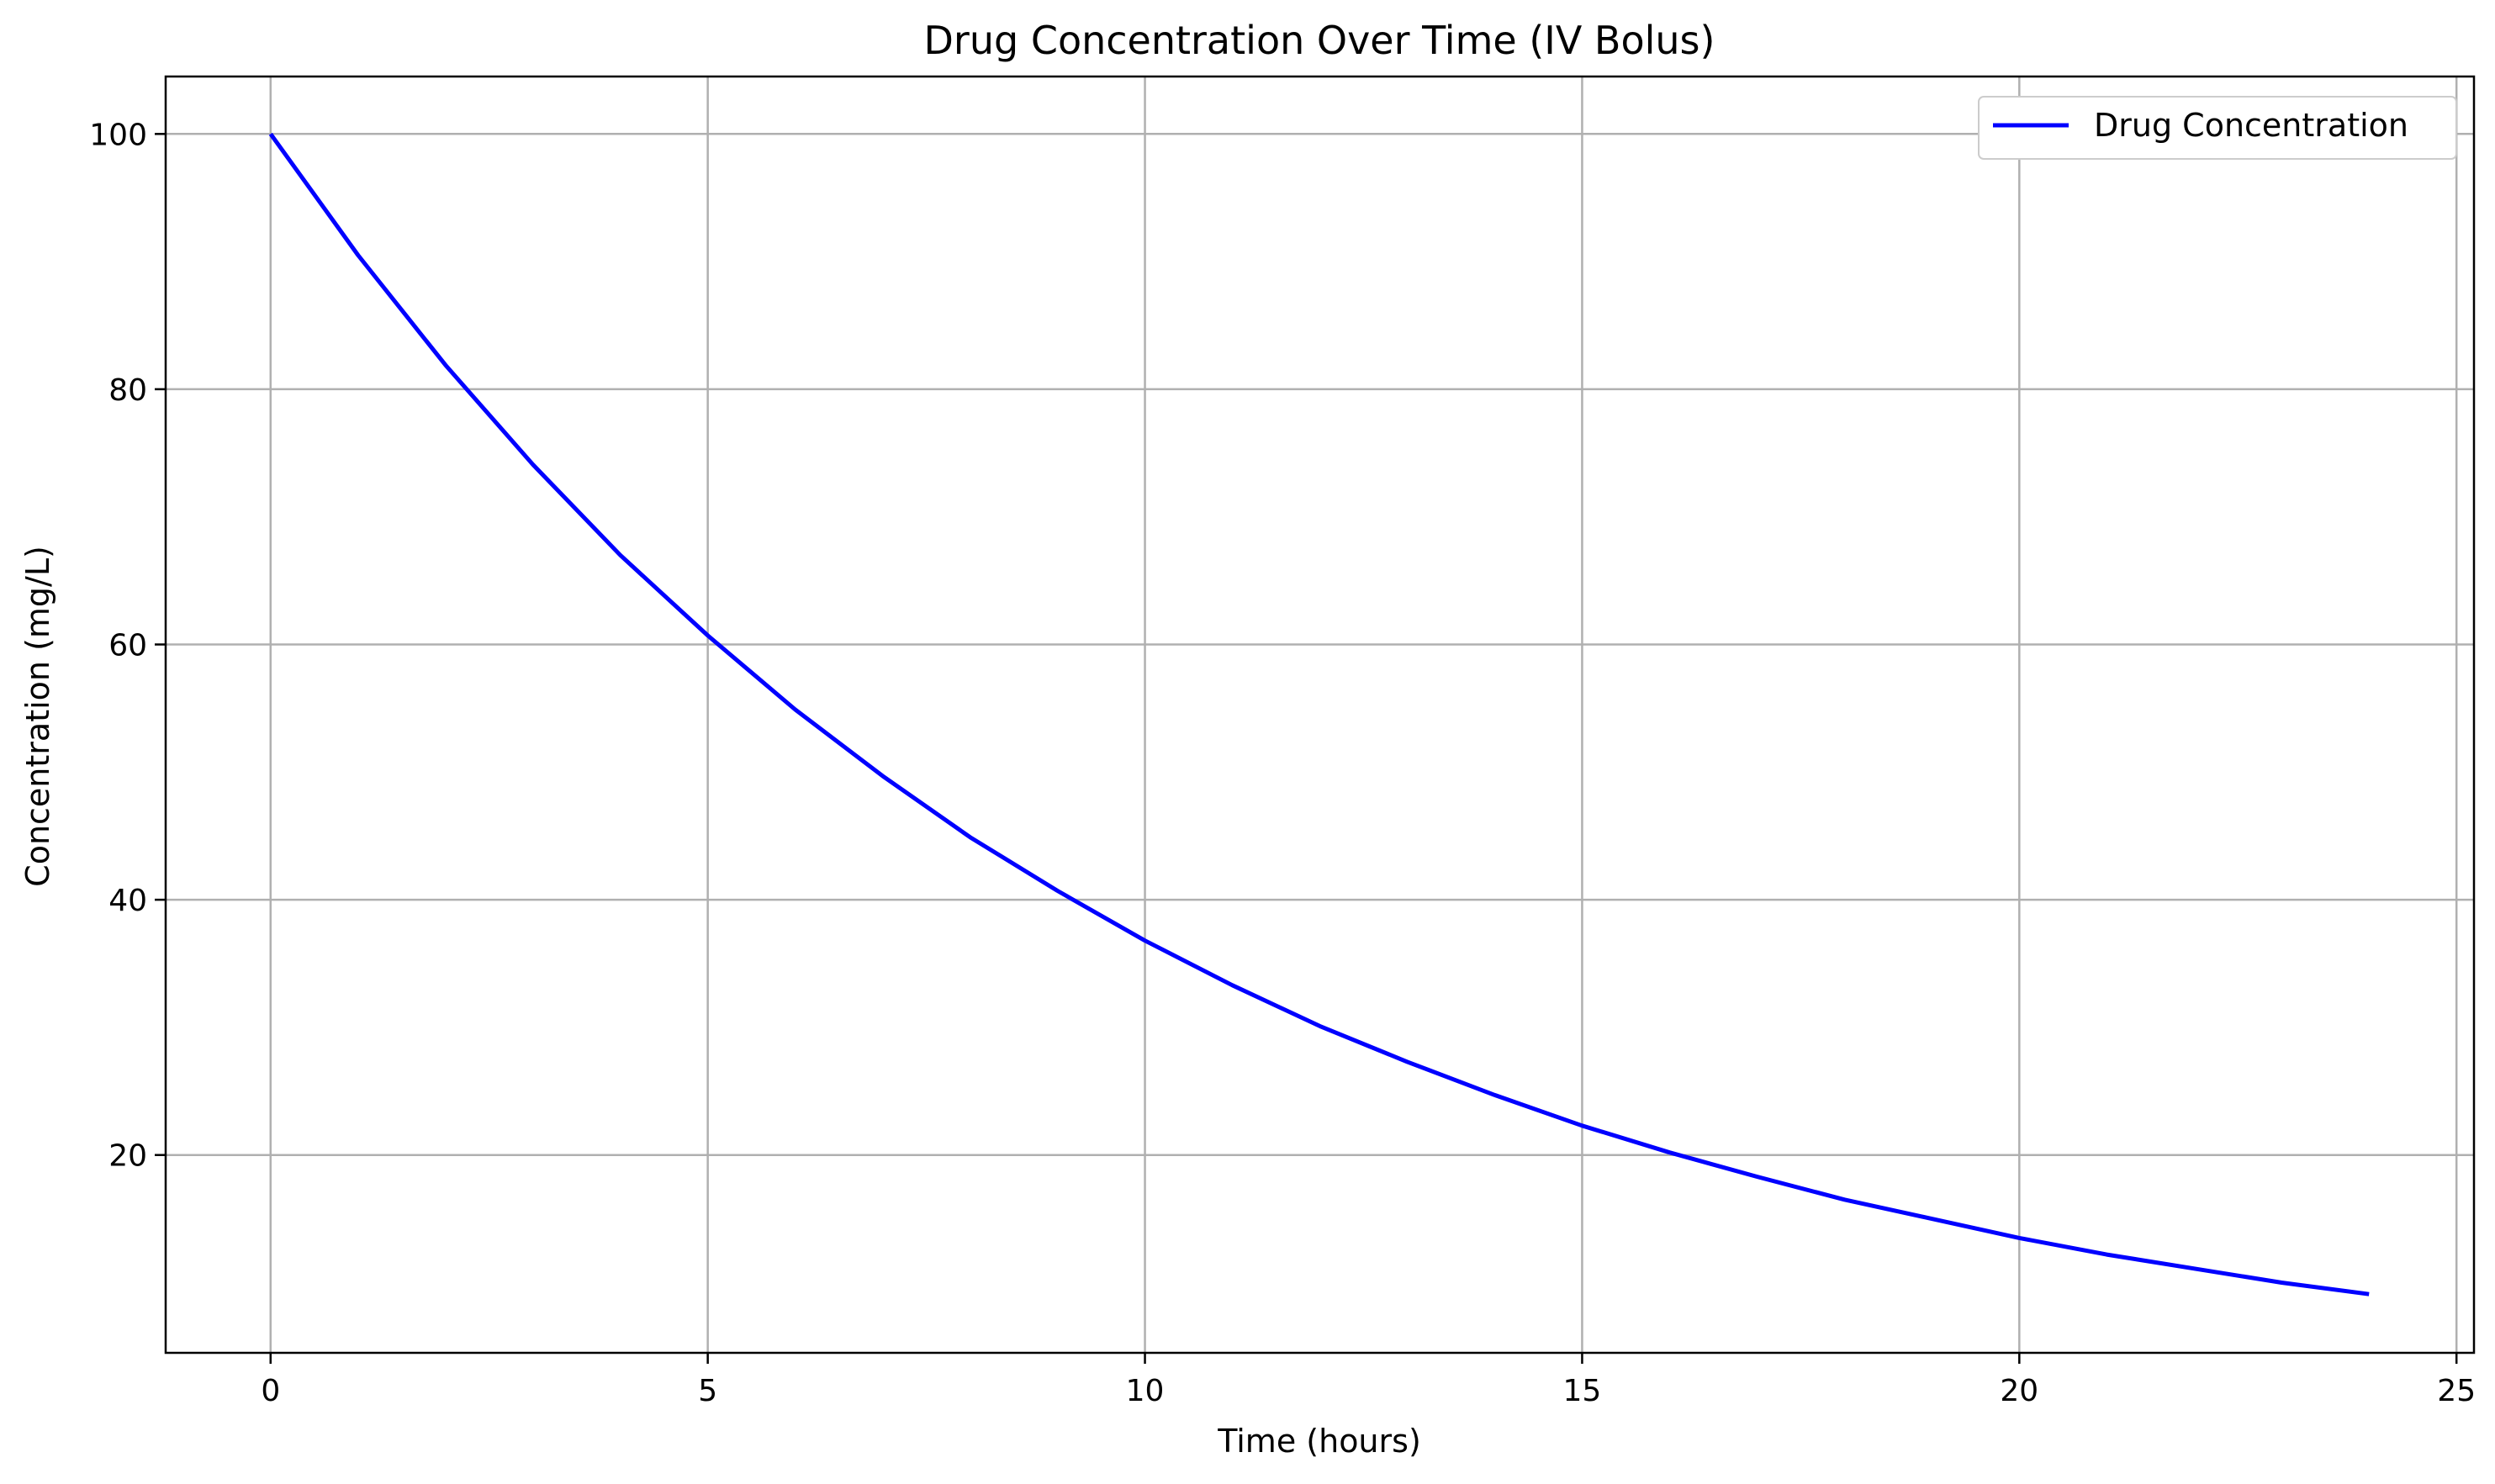 The width and height of the screenshot is (2495, 1484). I want to click on legend: Drug Concentration, so click(2217, 128).